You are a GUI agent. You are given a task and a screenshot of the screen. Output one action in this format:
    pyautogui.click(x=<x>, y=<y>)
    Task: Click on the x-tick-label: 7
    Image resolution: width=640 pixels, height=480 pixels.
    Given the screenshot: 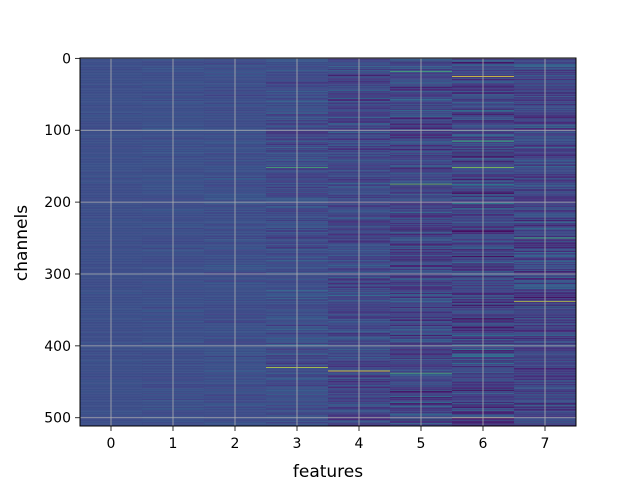 What is the action you would take?
    pyautogui.click(x=545, y=444)
    